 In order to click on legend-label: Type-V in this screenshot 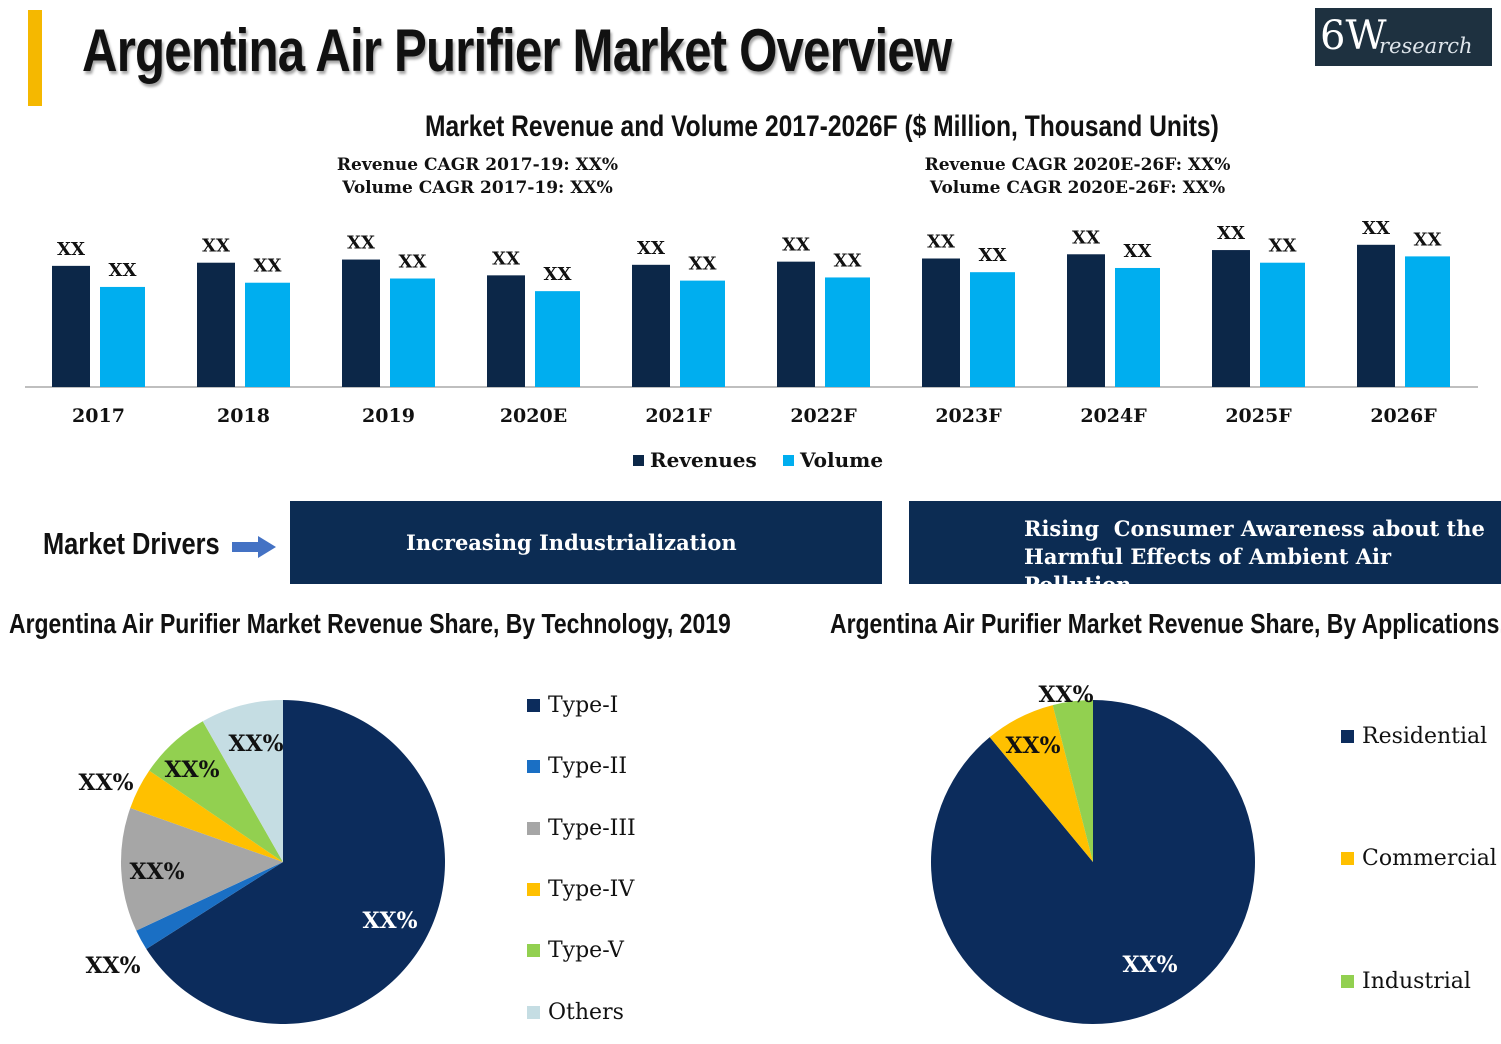, I will do `click(586, 950)`.